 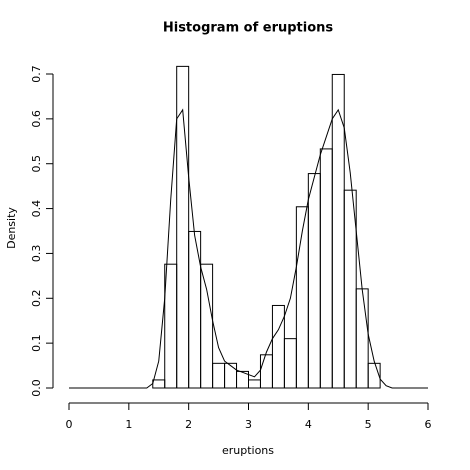 What do you see at coordinates (36, 74) in the screenshot?
I see `y-tick-label: 0.7` at bounding box center [36, 74].